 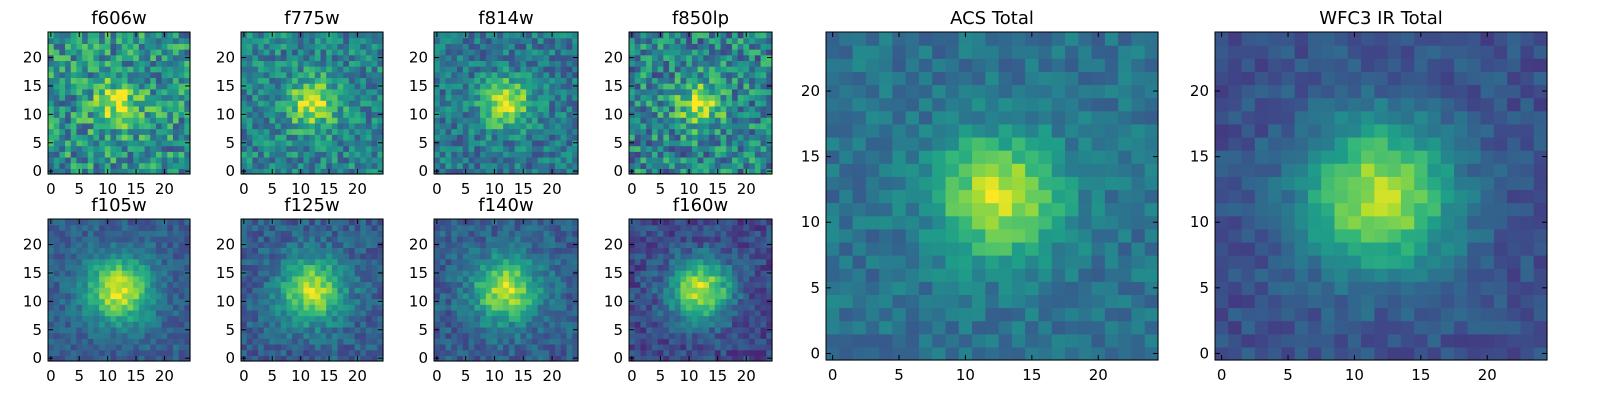 What do you see at coordinates (700, 103) in the screenshot?
I see `plot-frame` at bounding box center [700, 103].